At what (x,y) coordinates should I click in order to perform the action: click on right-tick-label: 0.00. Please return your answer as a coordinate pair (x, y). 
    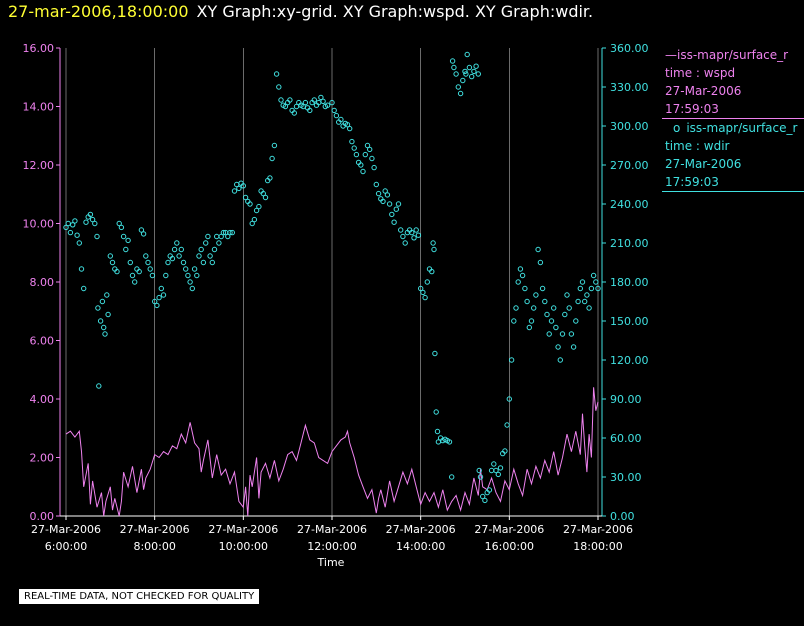
    Looking at the image, I should click on (622, 516).